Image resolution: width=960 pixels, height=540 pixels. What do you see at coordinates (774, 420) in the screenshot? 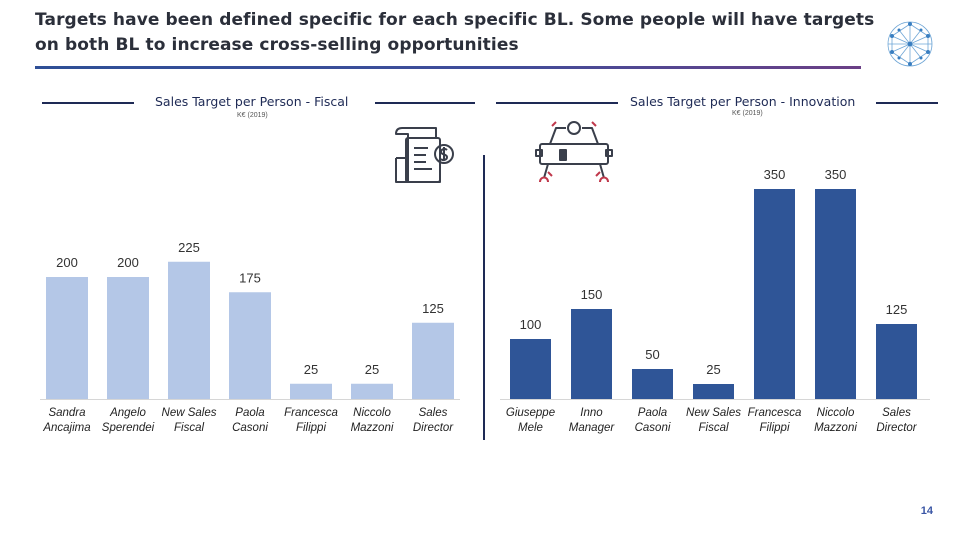
I see `innovation-category-label: Francesca Filippi` at bounding box center [774, 420].